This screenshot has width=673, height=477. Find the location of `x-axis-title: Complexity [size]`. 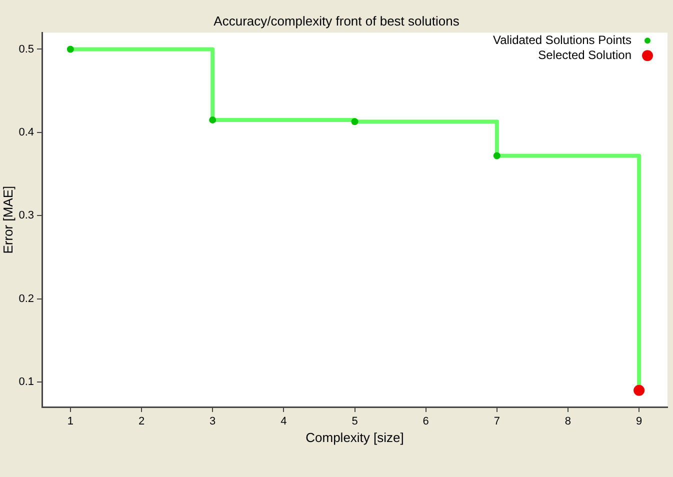

x-axis-title: Complexity [size] is located at coordinates (355, 437).